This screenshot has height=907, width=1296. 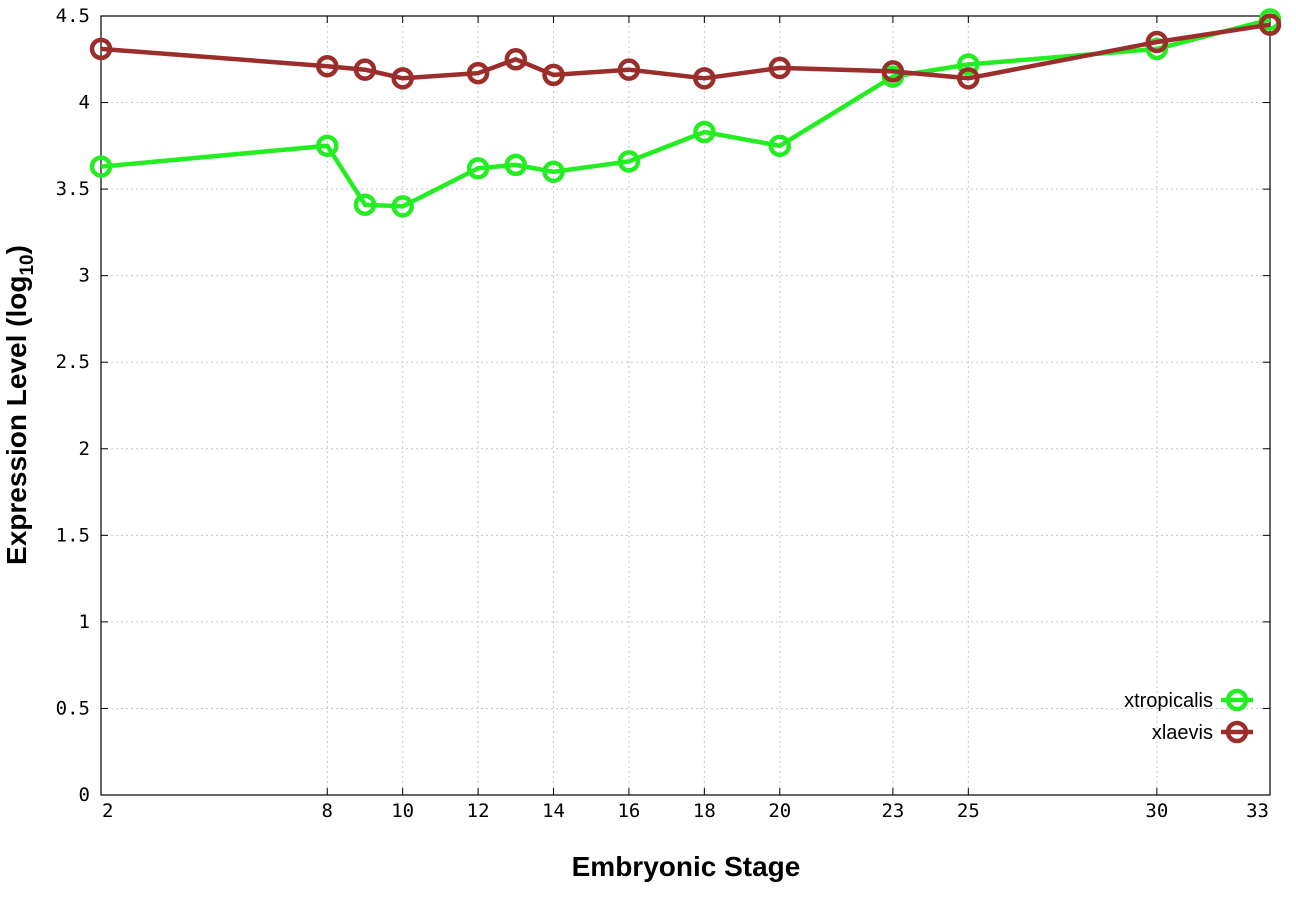 I want to click on series-xlaevis, so click(x=685, y=51).